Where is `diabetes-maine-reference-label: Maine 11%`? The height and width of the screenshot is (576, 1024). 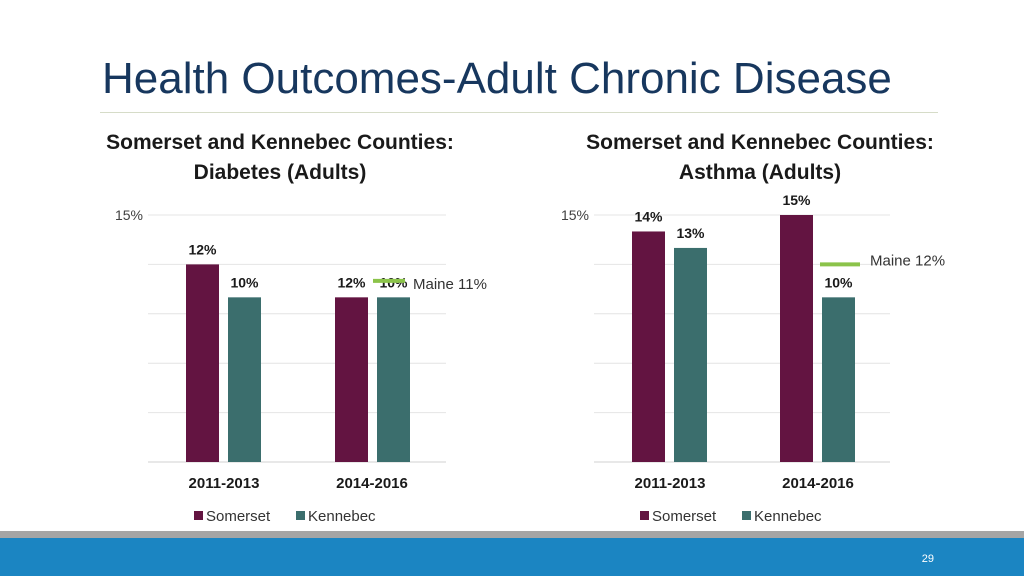 diabetes-maine-reference-label: Maine 11% is located at coordinates (450, 284).